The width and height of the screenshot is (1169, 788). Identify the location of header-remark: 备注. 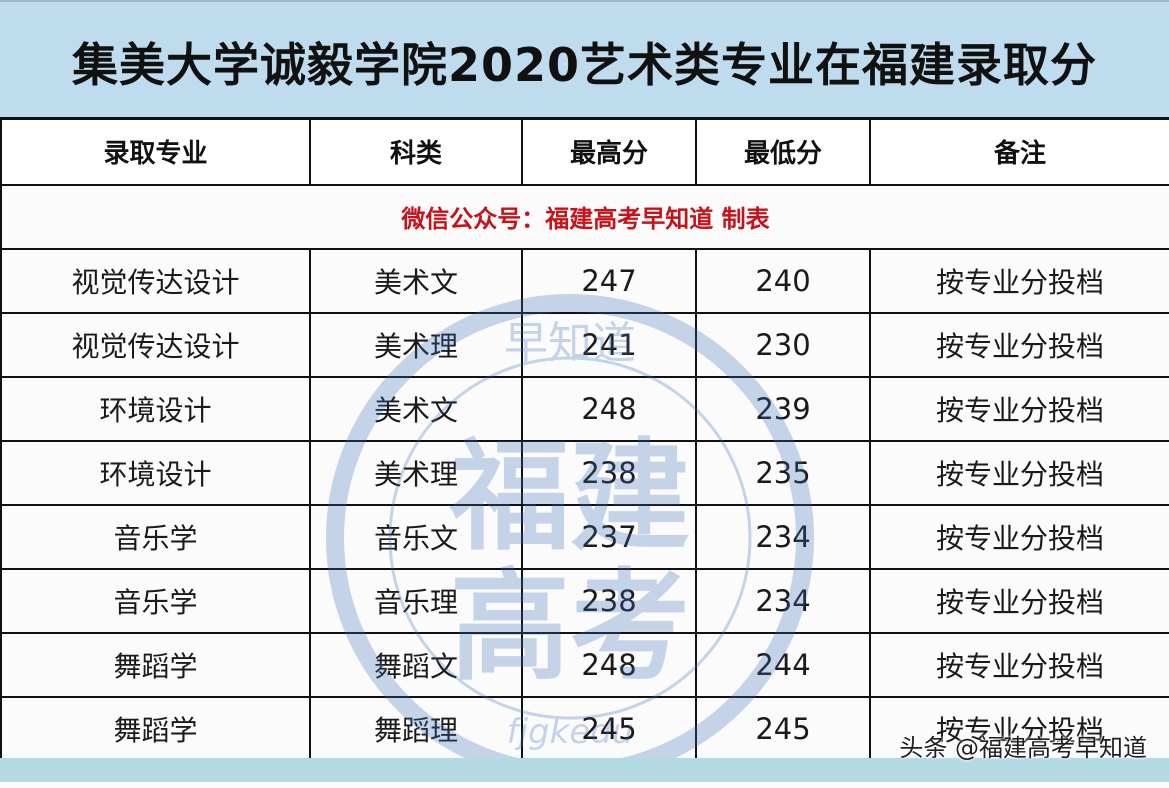
(1019, 151).